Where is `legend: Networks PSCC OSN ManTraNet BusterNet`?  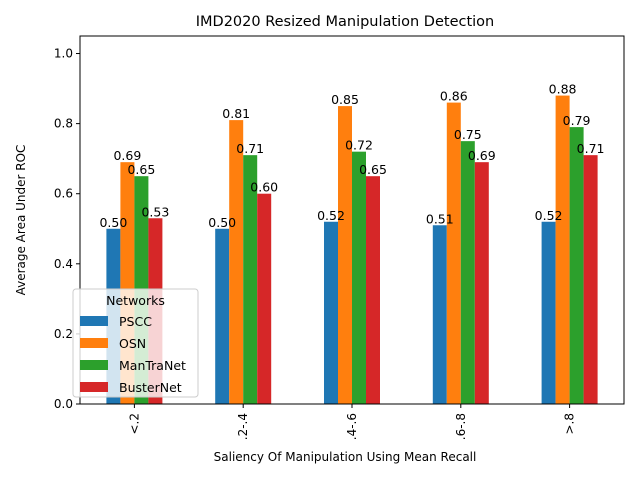 legend: Networks PSCC OSN ManTraNet BusterNet is located at coordinates (135, 343).